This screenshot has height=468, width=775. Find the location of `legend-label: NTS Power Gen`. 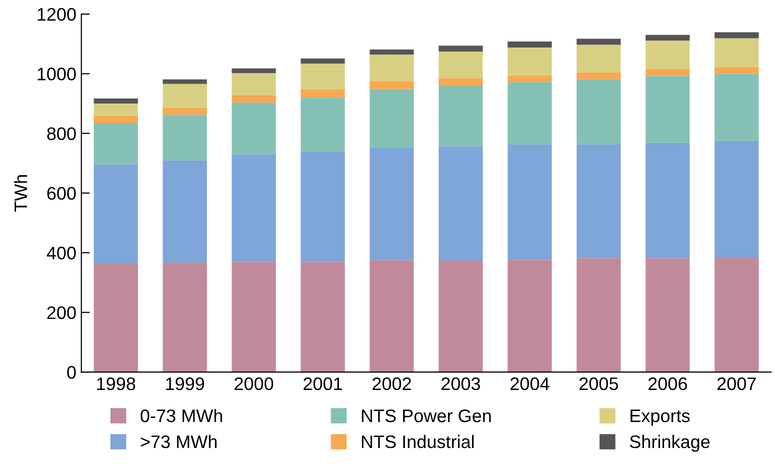

legend-label: NTS Power Gen is located at coordinates (426, 415).